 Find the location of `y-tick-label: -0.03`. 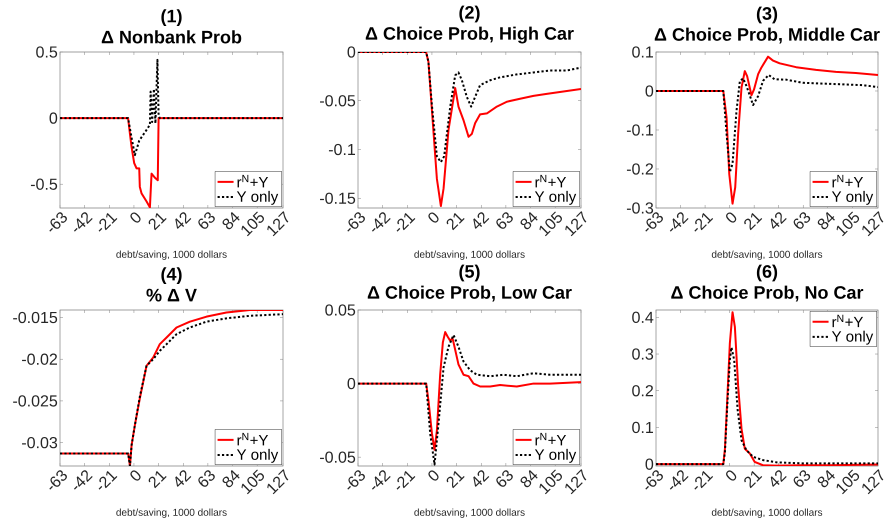

y-tick-label: -0.03 is located at coordinates (40, 442).